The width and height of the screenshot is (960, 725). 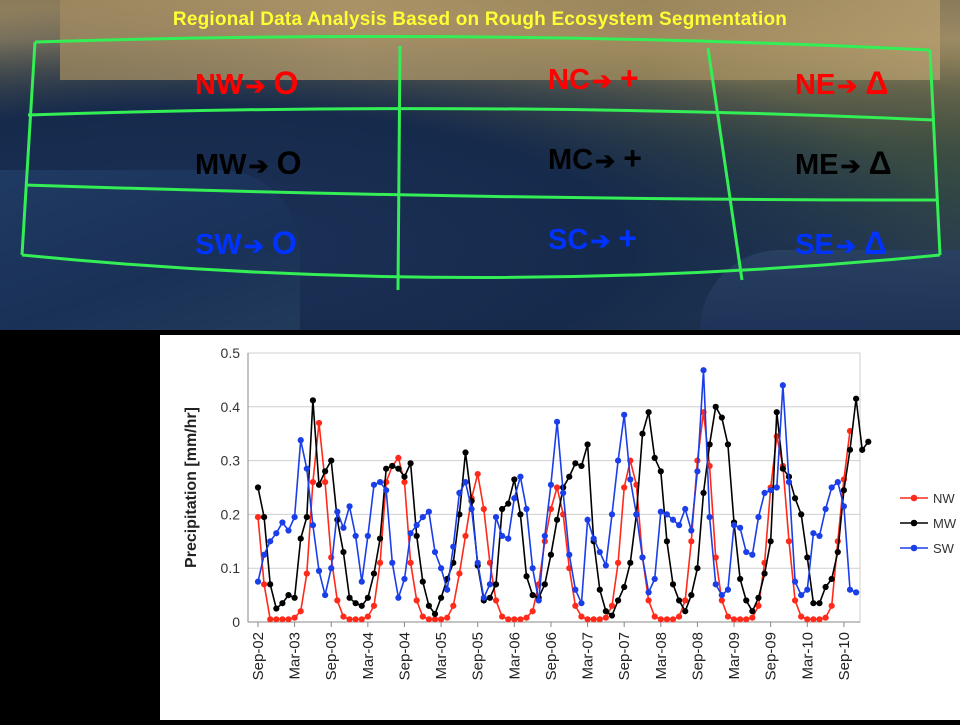 What do you see at coordinates (944, 498) in the screenshot?
I see `legend-label: NW` at bounding box center [944, 498].